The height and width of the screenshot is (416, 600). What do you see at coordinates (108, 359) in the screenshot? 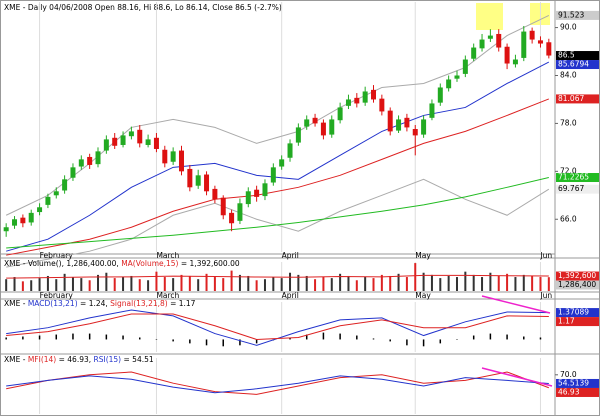
I see `legend-entry: RSI(15)` at bounding box center [108, 359].